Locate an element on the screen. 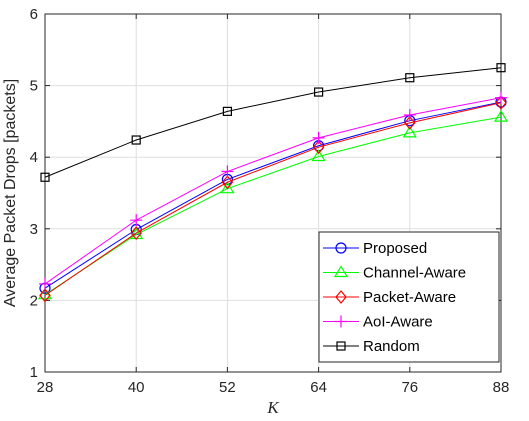  legend-label: Channel-Aware is located at coordinates (414, 273).